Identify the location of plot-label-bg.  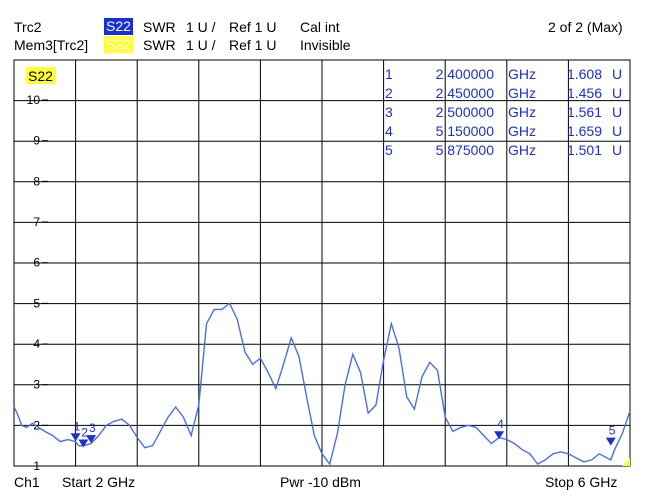
(41, 75).